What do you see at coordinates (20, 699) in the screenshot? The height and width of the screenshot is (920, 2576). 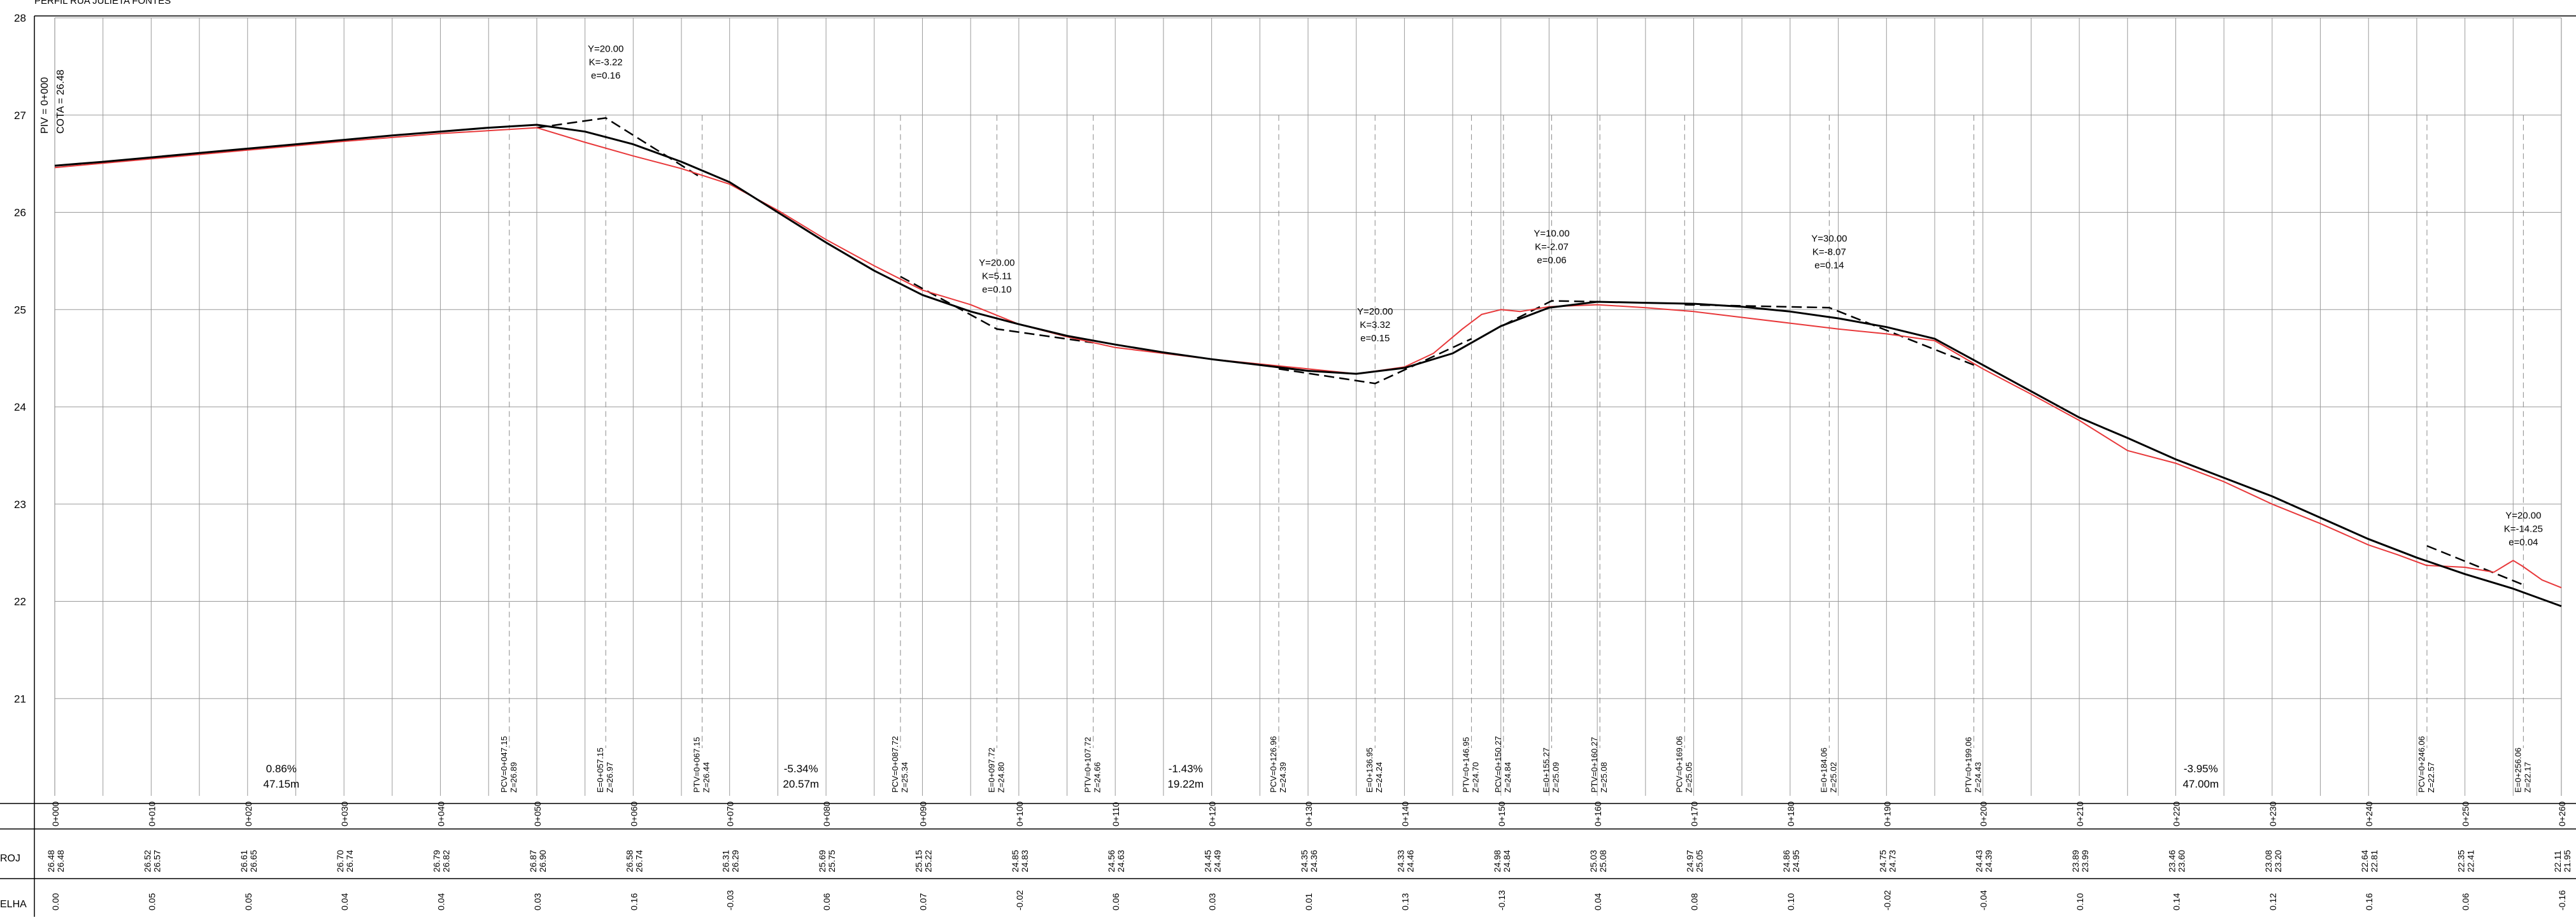 I see `y-tick-label: 21` at bounding box center [20, 699].